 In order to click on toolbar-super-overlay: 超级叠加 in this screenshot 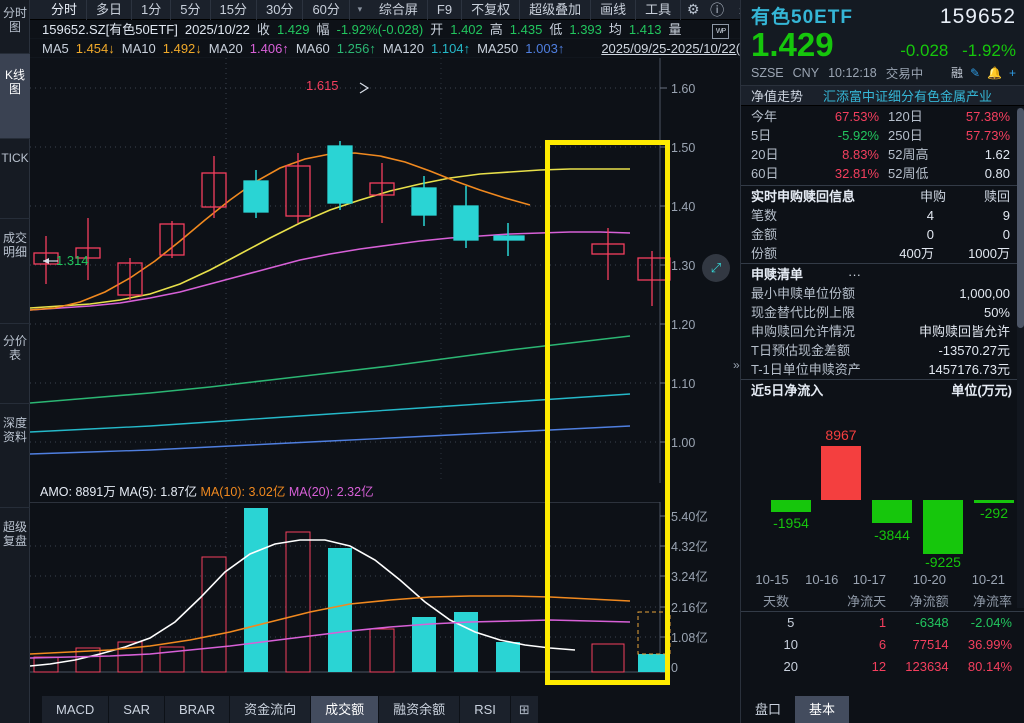, I will do `click(556, 10)`.